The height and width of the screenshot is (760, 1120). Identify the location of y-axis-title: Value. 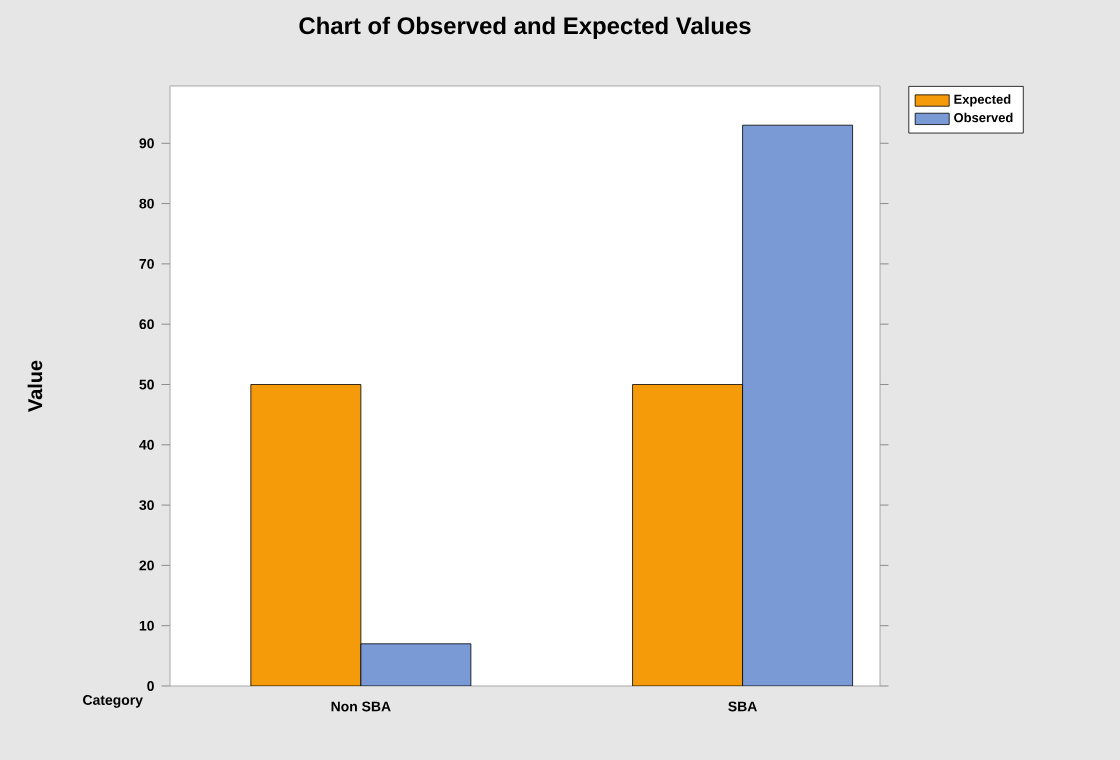
(35, 386).